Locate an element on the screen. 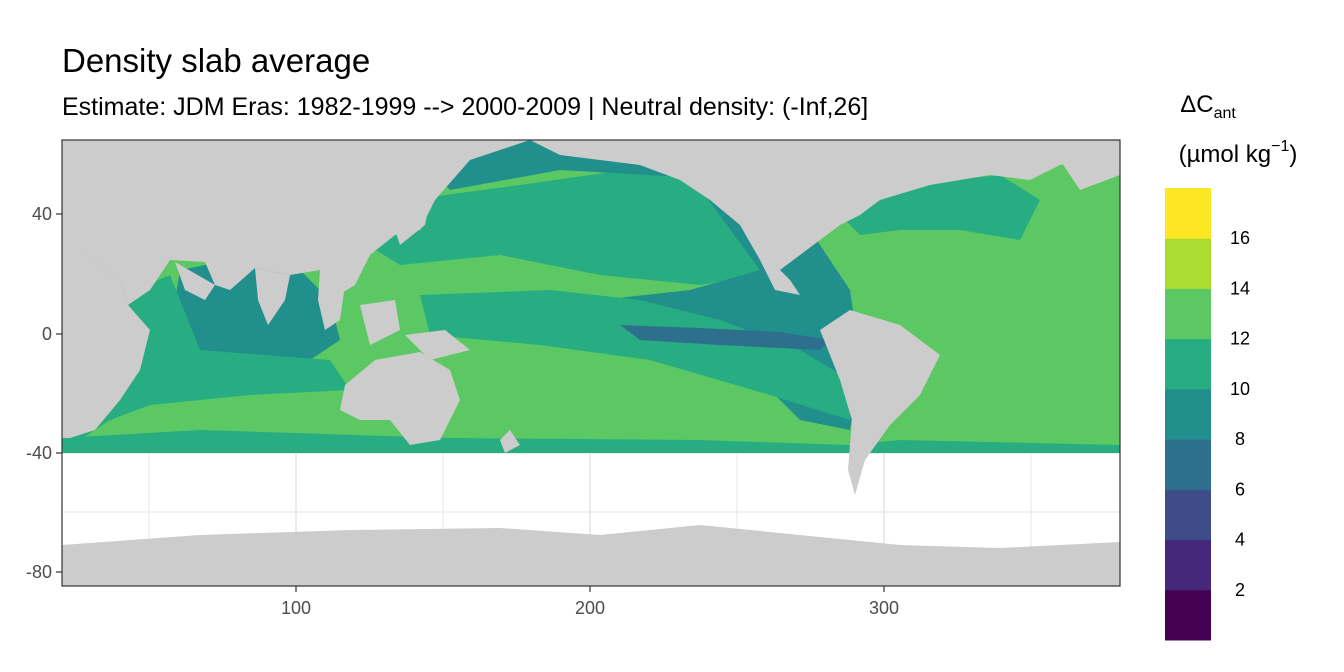  x-tick-label: 200 is located at coordinates (590, 608).